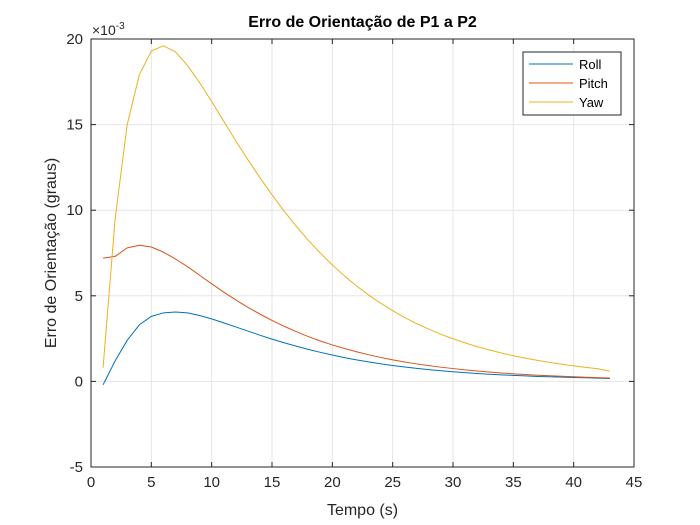  What do you see at coordinates (332, 482) in the screenshot?
I see `x-tick-label: 20` at bounding box center [332, 482].